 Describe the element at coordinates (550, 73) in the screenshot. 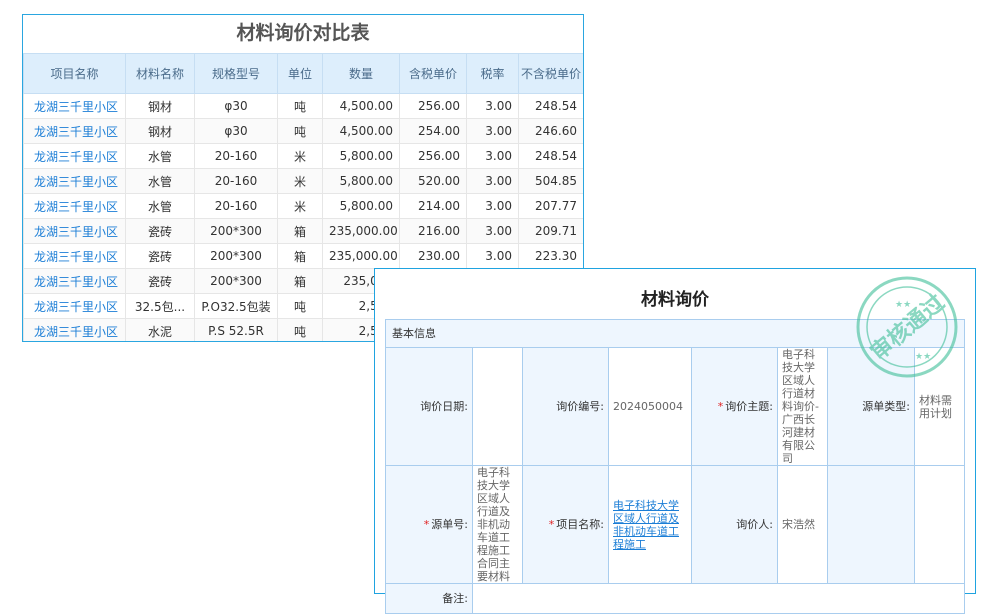

I see `column-header: 不含税单价` at that location.